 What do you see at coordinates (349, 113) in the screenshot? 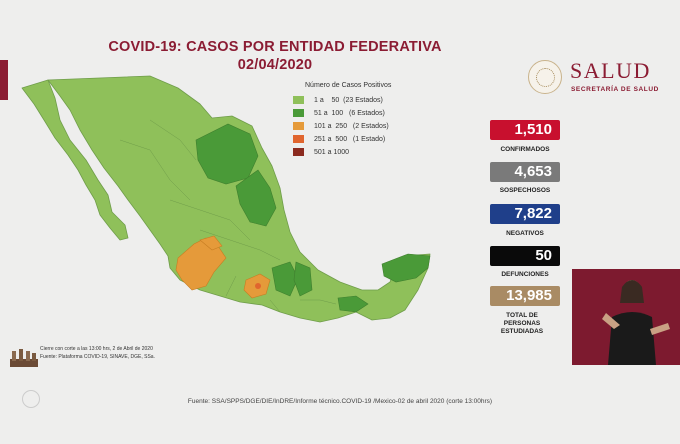
I see `legend-label: 51 a 100 (6 Estados)` at bounding box center [349, 113].